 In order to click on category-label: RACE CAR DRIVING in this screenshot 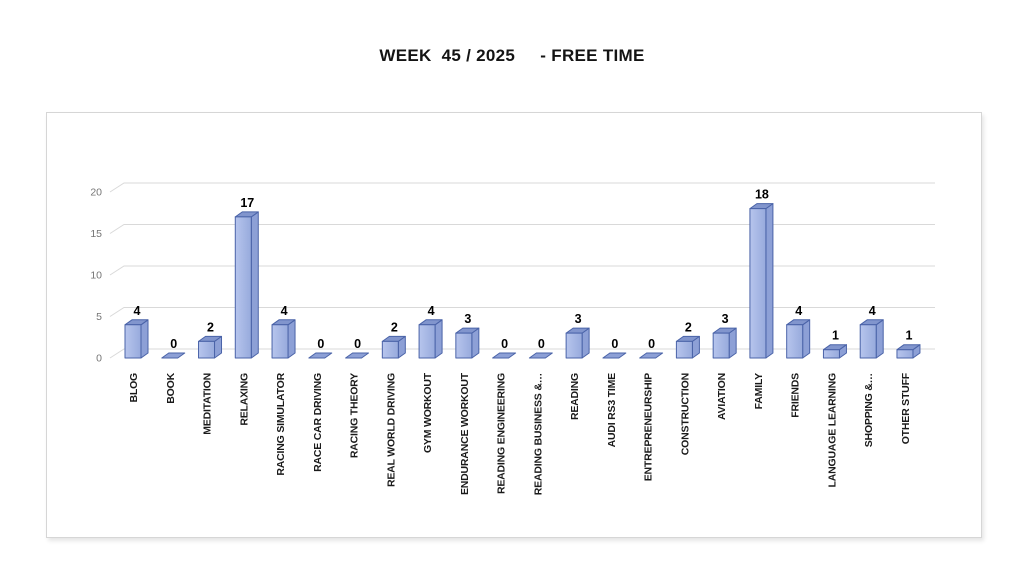, I will do `click(318, 422)`.